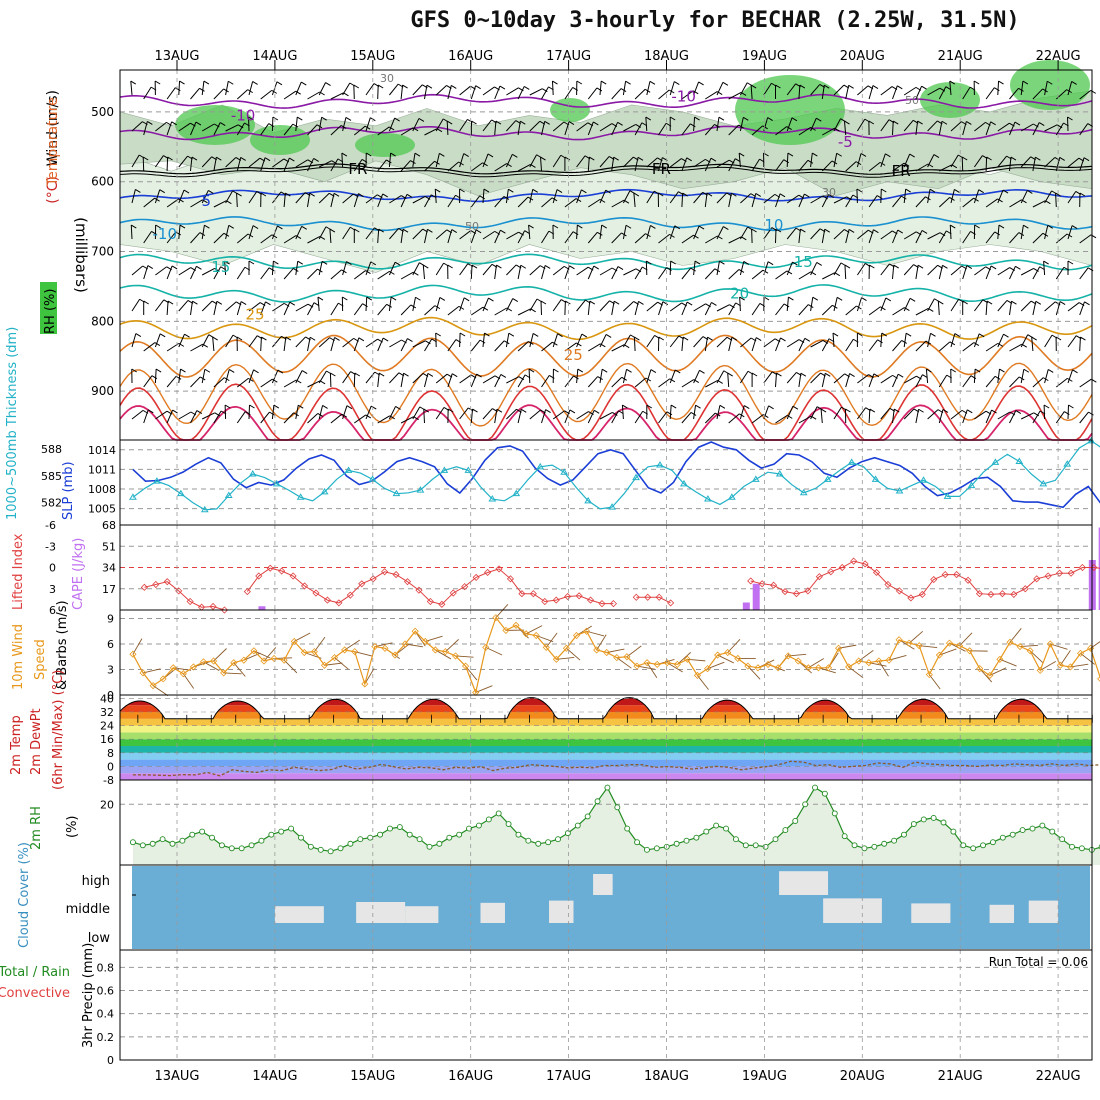  What do you see at coordinates (606, 412) in the screenshot?
I see `isotherm-line` at bounding box center [606, 412].